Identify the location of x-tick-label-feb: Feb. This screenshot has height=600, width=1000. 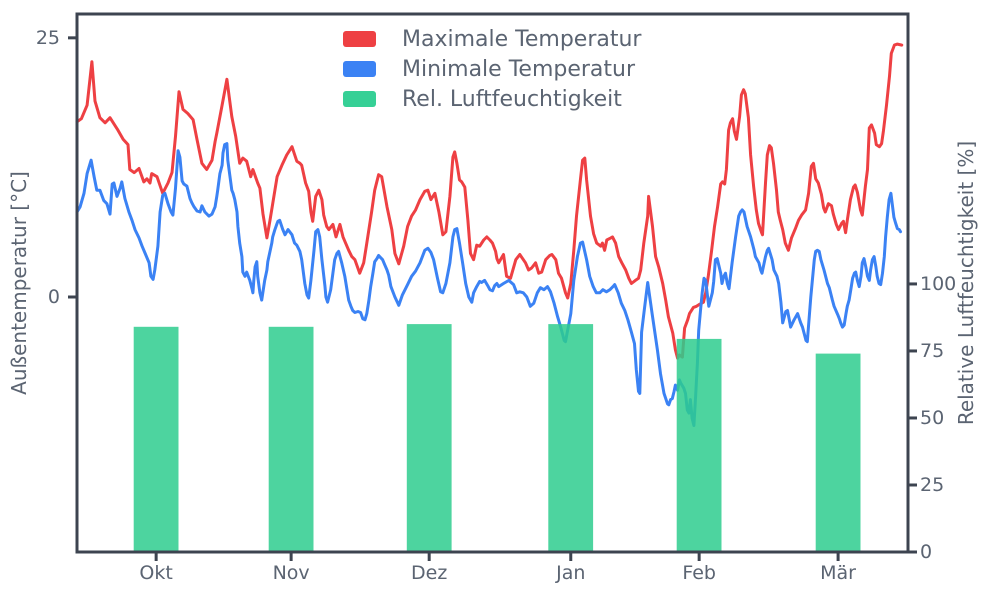
(699, 573).